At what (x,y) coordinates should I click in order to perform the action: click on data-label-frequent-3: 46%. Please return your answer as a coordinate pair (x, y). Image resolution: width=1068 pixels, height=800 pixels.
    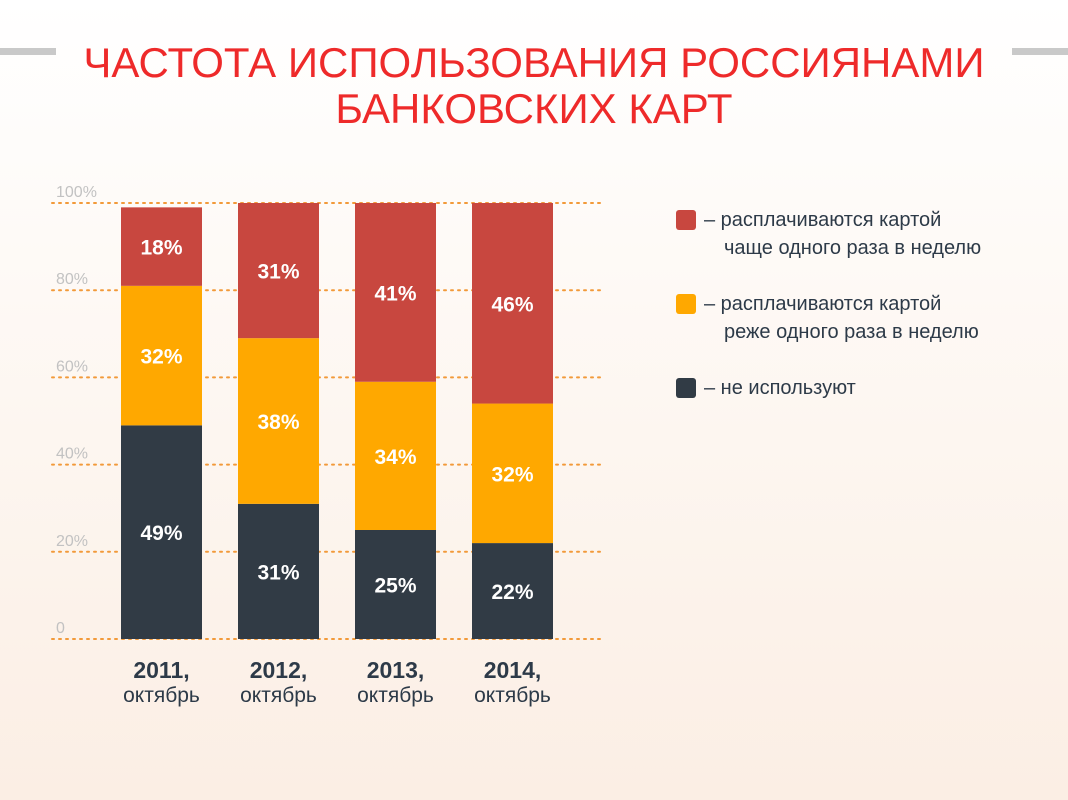
    Looking at the image, I should click on (512, 304).